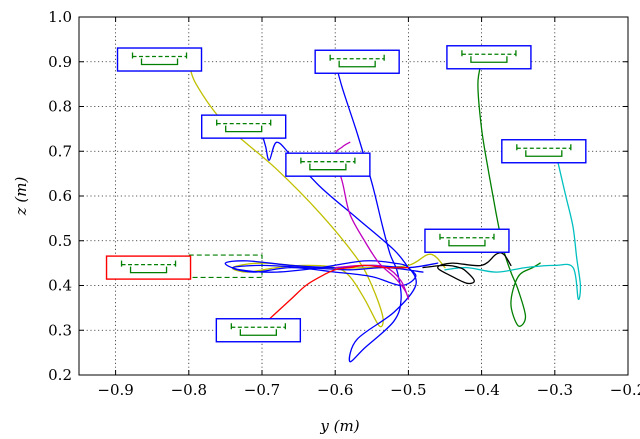  I want to click on x-tick-label: −0.4, so click(481, 390).